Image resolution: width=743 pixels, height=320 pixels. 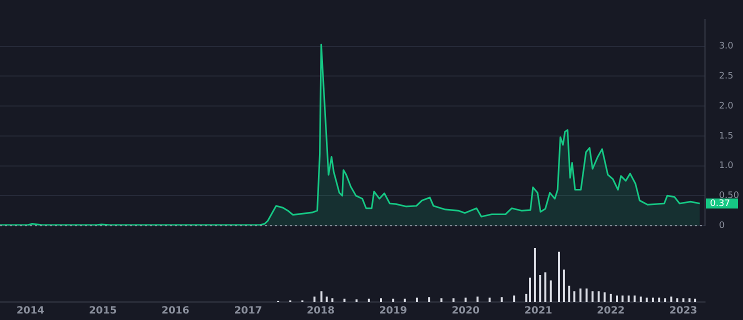 What do you see at coordinates (248, 311) in the screenshot?
I see `x-tick-label: 2017` at bounding box center [248, 311].